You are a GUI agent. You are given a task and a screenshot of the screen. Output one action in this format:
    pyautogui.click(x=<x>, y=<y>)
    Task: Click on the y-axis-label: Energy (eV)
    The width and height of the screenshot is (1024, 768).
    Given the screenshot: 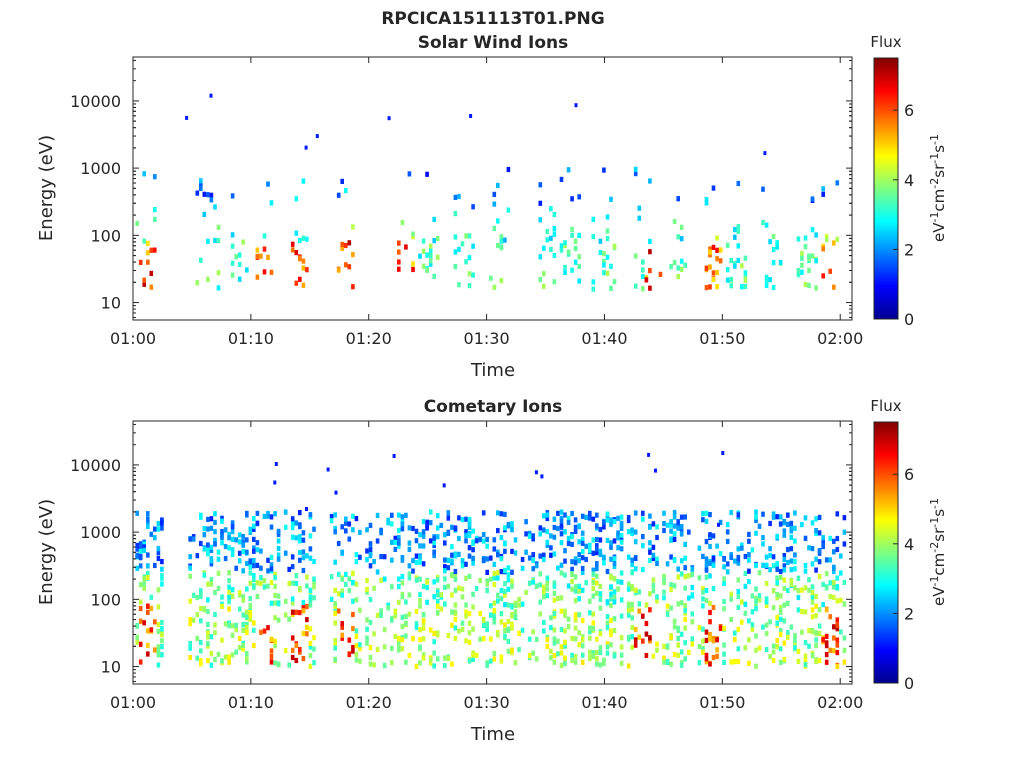 What is the action you would take?
    pyautogui.click(x=46, y=552)
    